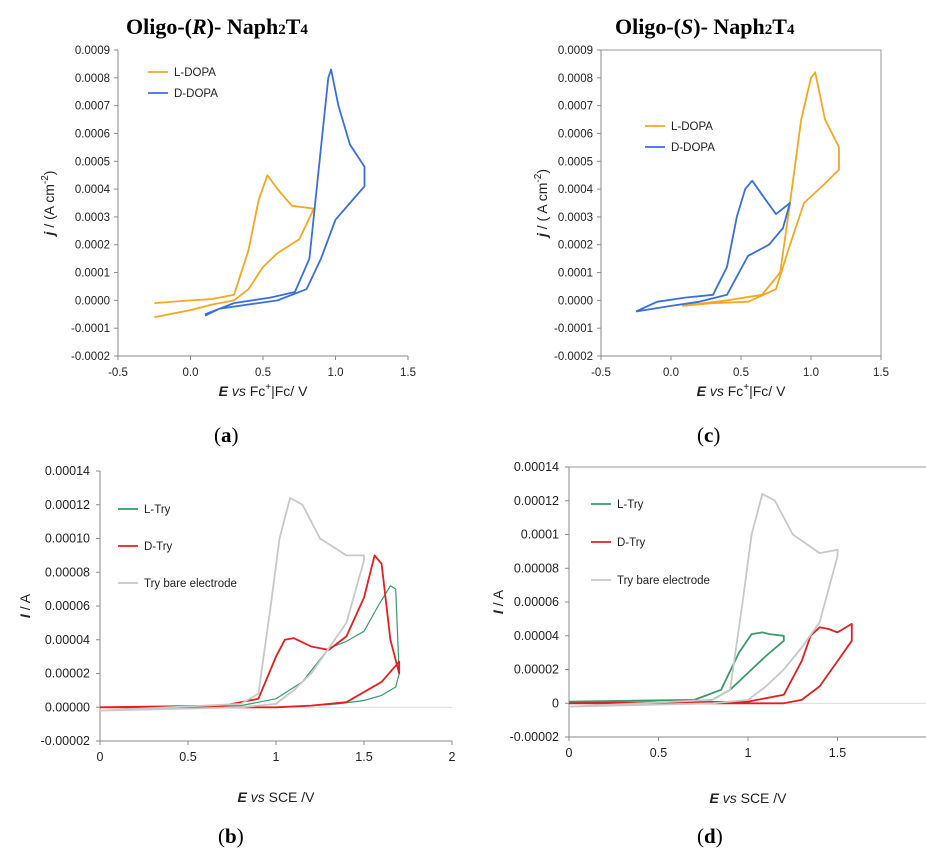 Image resolution: width=926 pixels, height=852 pixels. What do you see at coordinates (48, 204) in the screenshot?
I see `y-axis-label: j / (A cm-2)` at bounding box center [48, 204].